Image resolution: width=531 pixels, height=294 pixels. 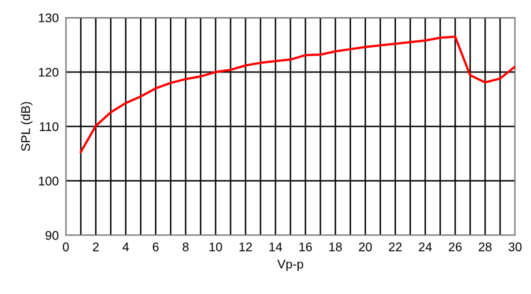 What do you see at coordinates (425, 247) in the screenshot?
I see `x-tick-label: 24` at bounding box center [425, 247].